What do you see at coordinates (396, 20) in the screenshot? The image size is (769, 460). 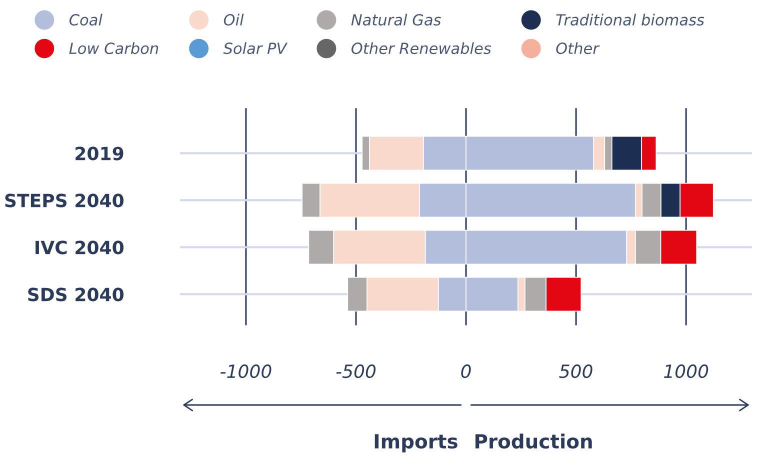 I see `legend-label: Natural Gas` at bounding box center [396, 20].